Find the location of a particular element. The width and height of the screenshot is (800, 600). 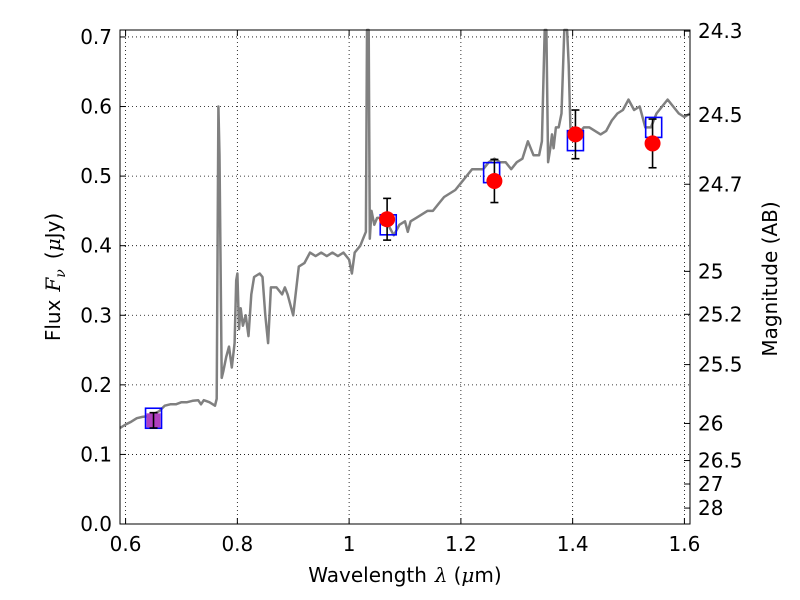

x-tick-label: 1.2 is located at coordinates (461, 544).